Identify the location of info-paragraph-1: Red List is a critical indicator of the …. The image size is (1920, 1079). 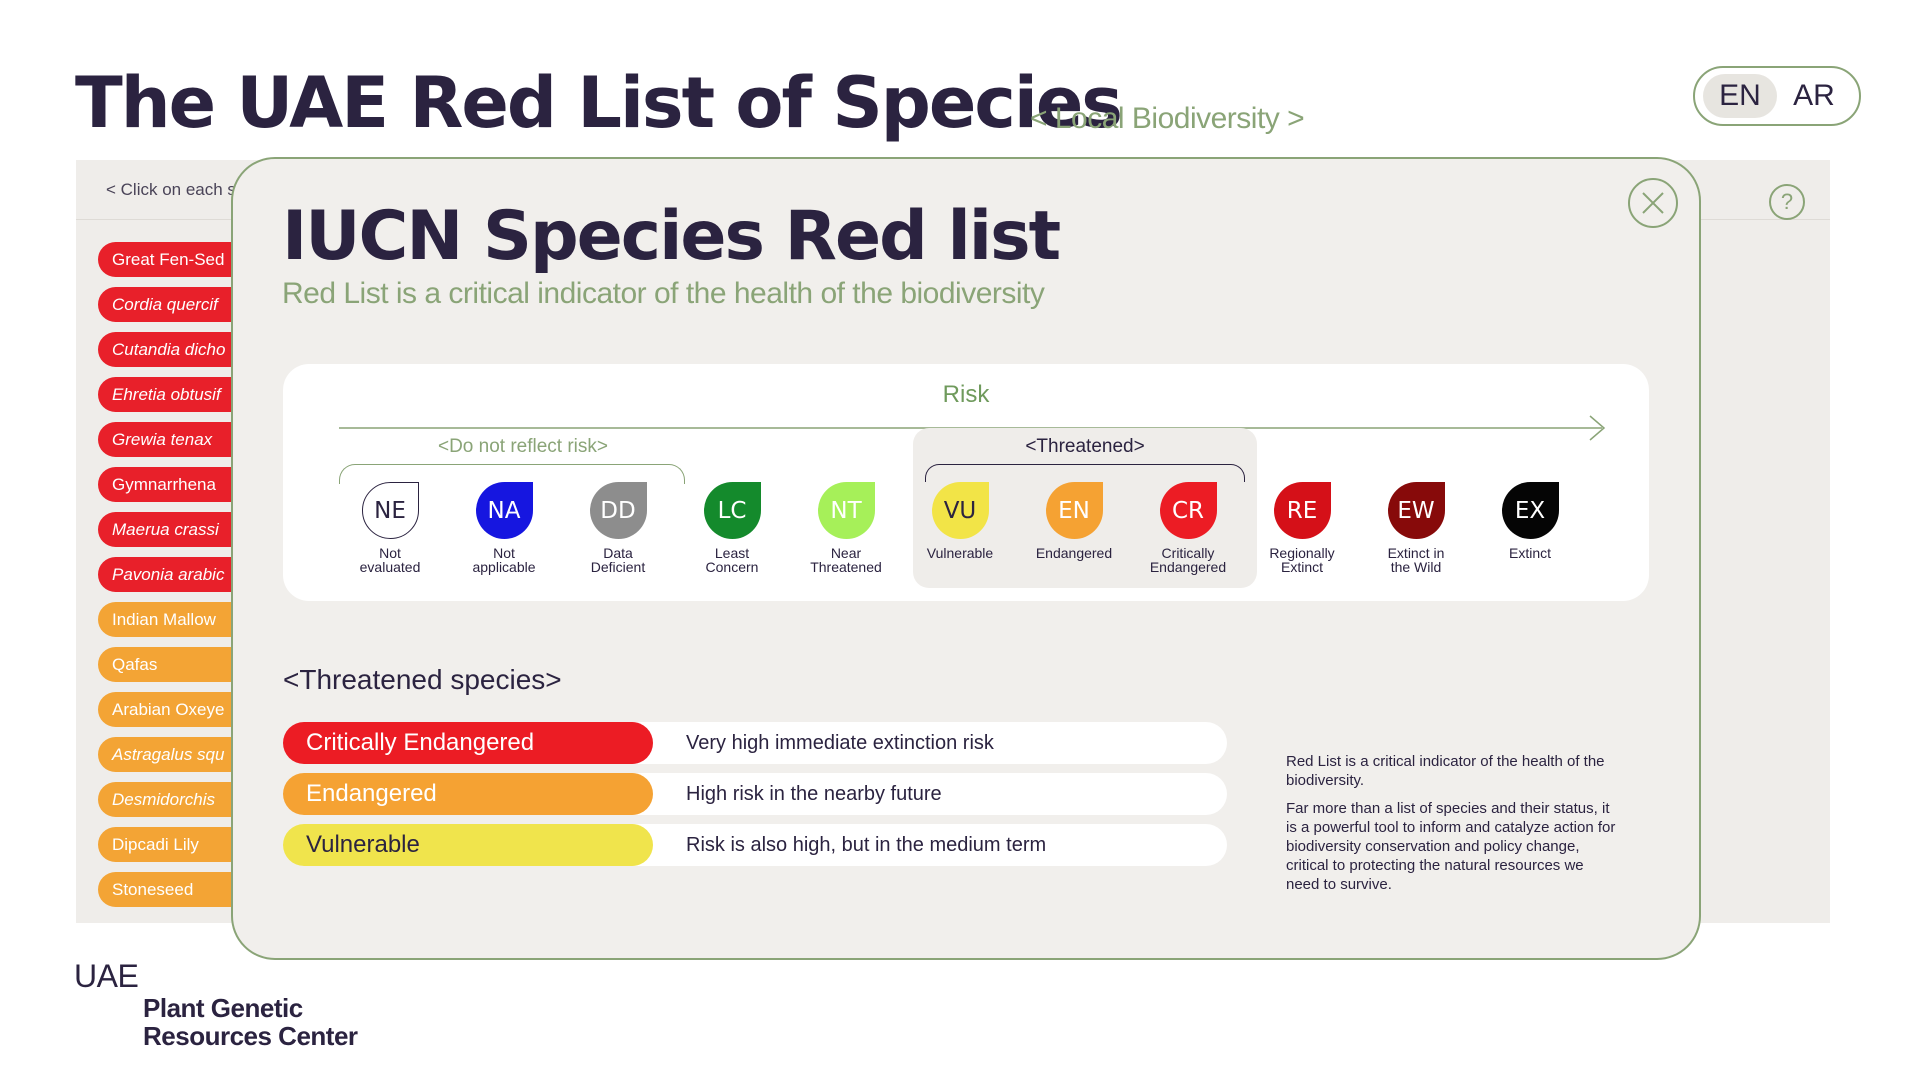
(1445, 771).